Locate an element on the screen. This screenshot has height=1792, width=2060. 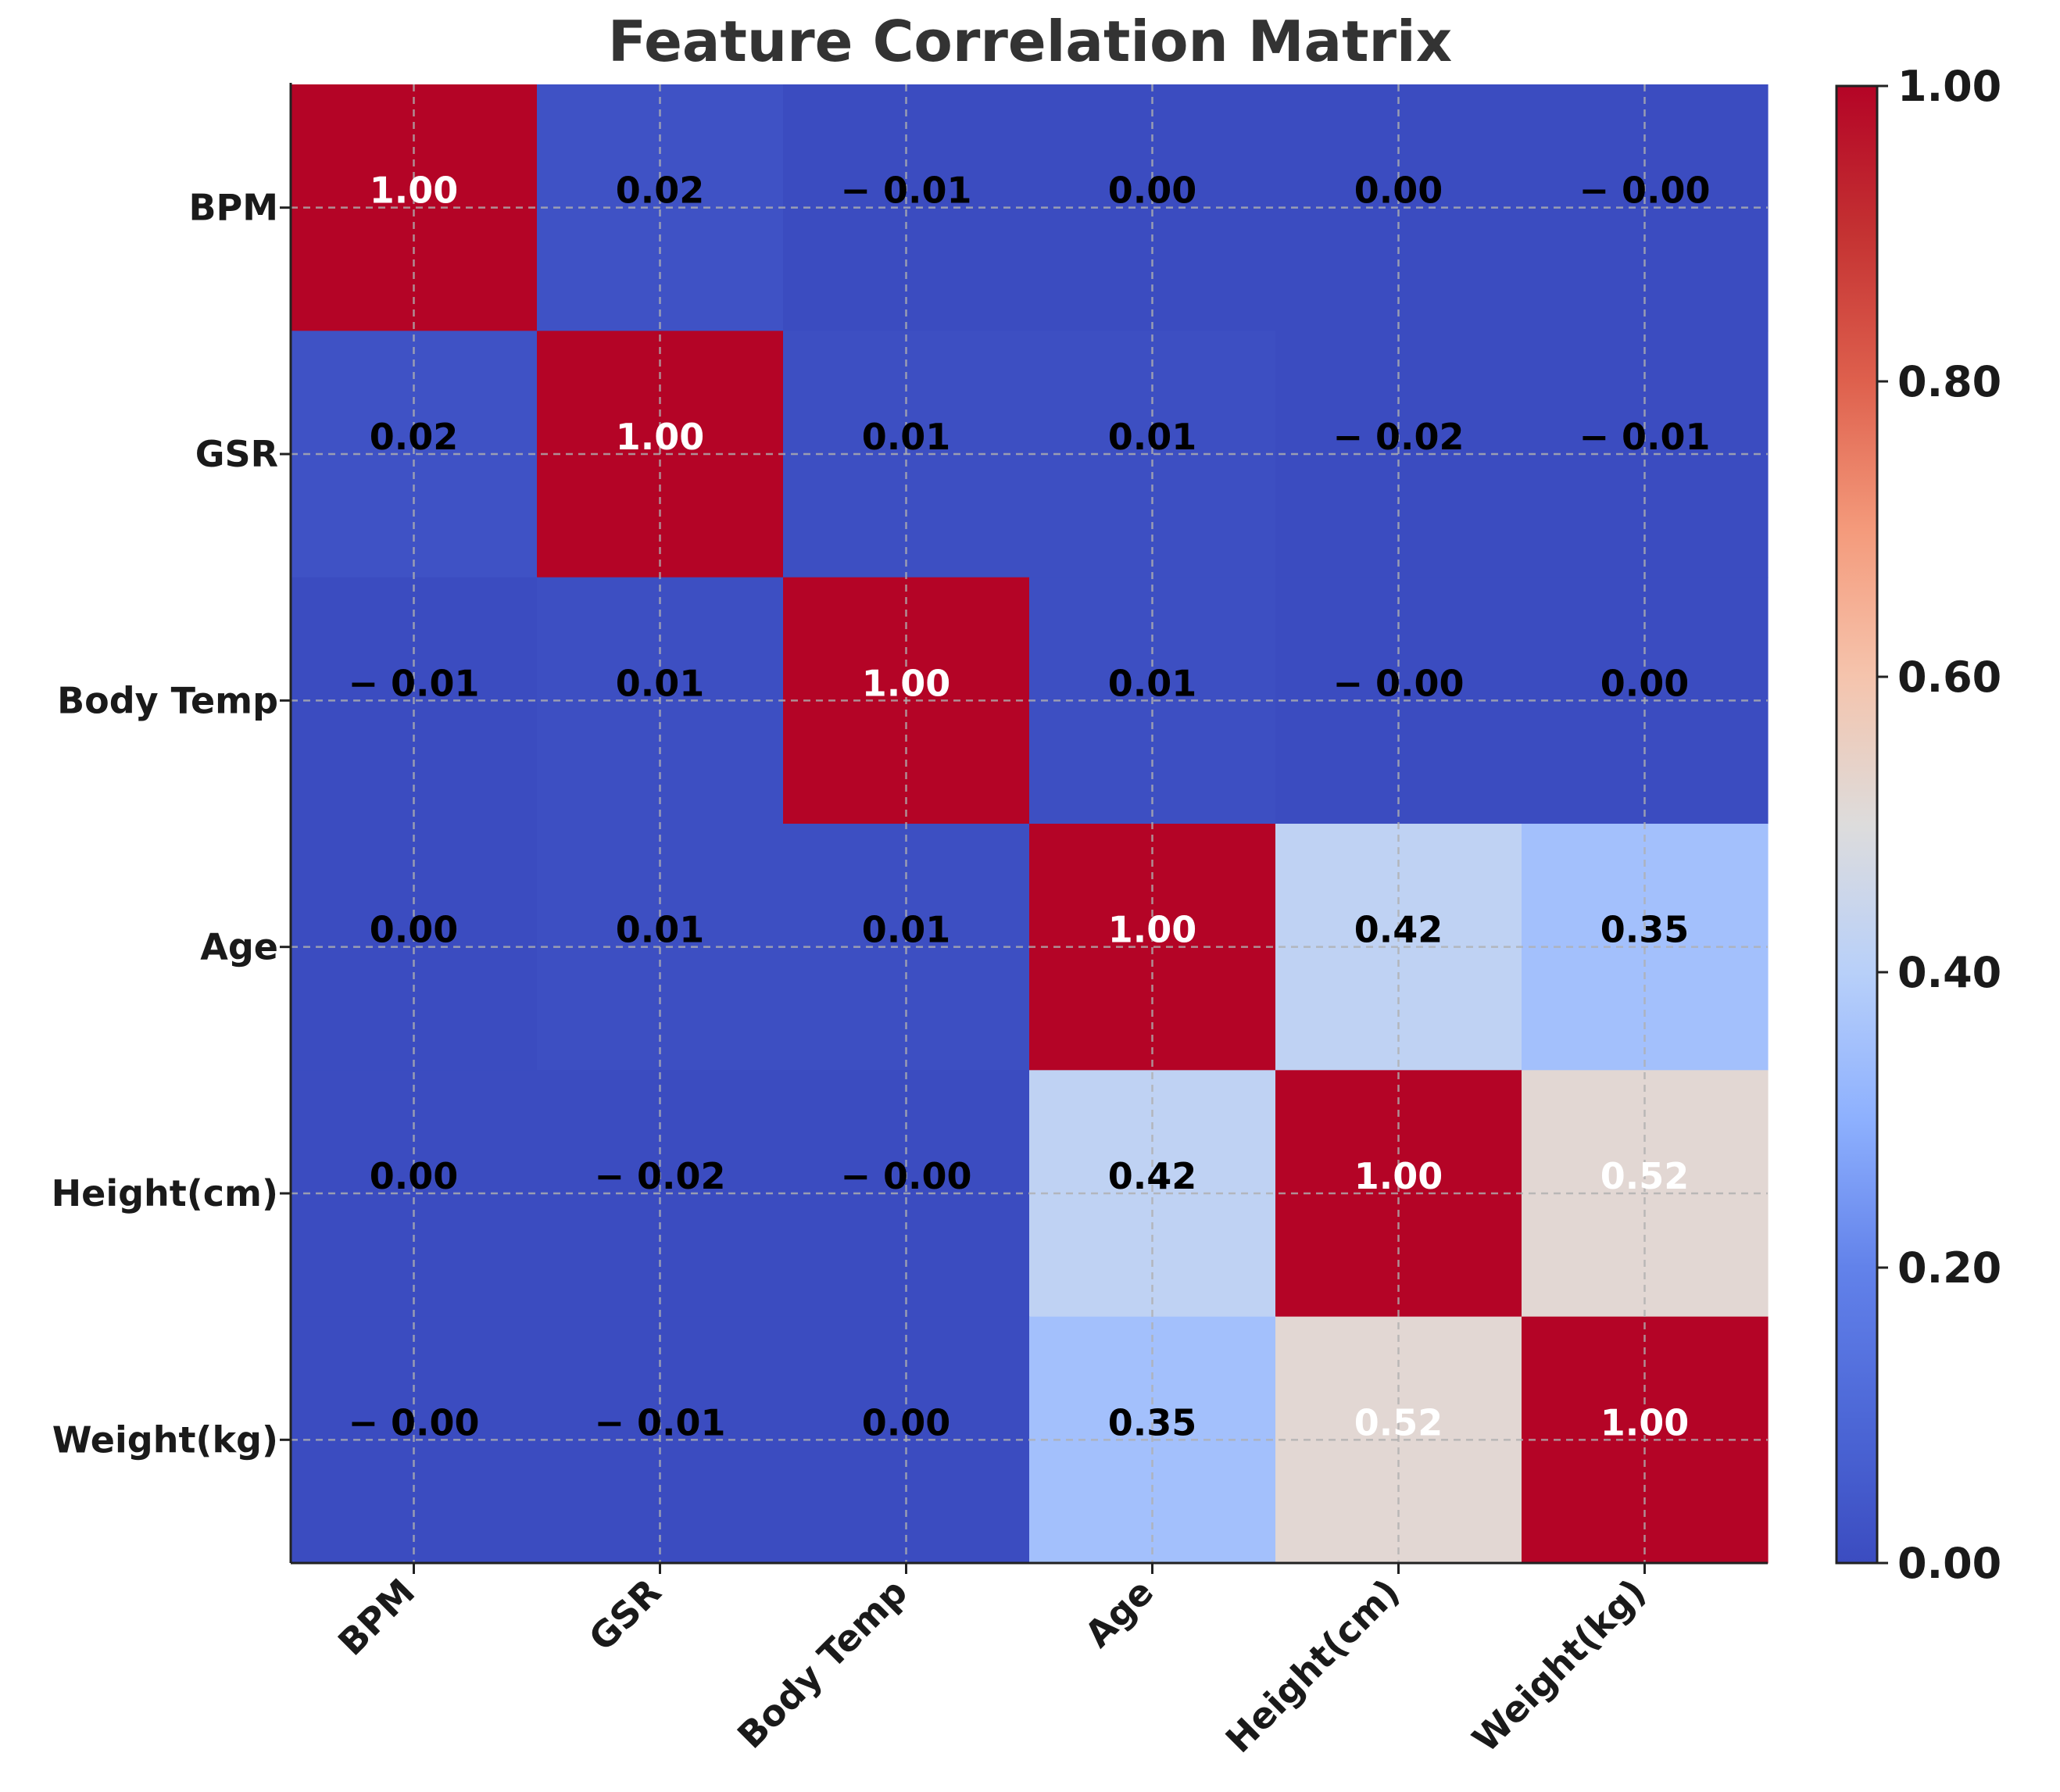
colorbar-tick-label: 0.60 is located at coordinates (1949, 677).